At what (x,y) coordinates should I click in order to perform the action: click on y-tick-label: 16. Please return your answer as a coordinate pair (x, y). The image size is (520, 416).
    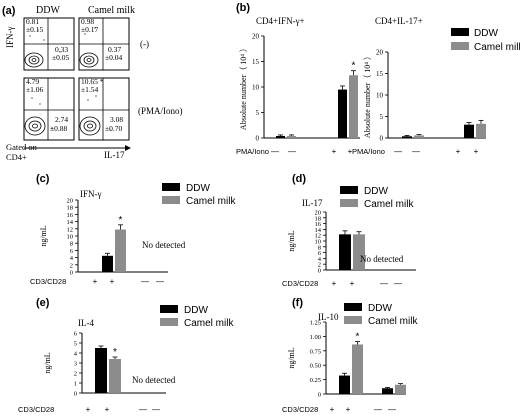
    Looking at the image, I should click on (70, 215).